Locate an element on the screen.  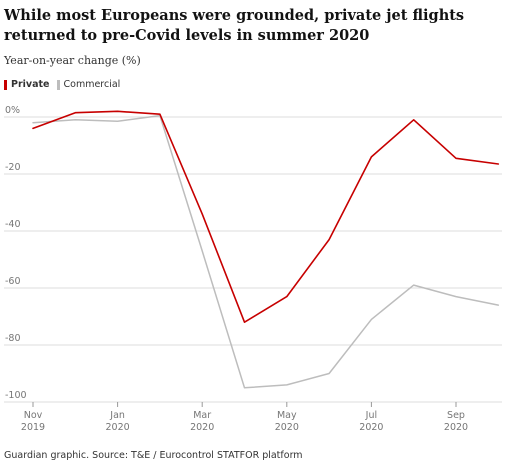
legend-swatch-commercial is located at coordinates (58, 84).